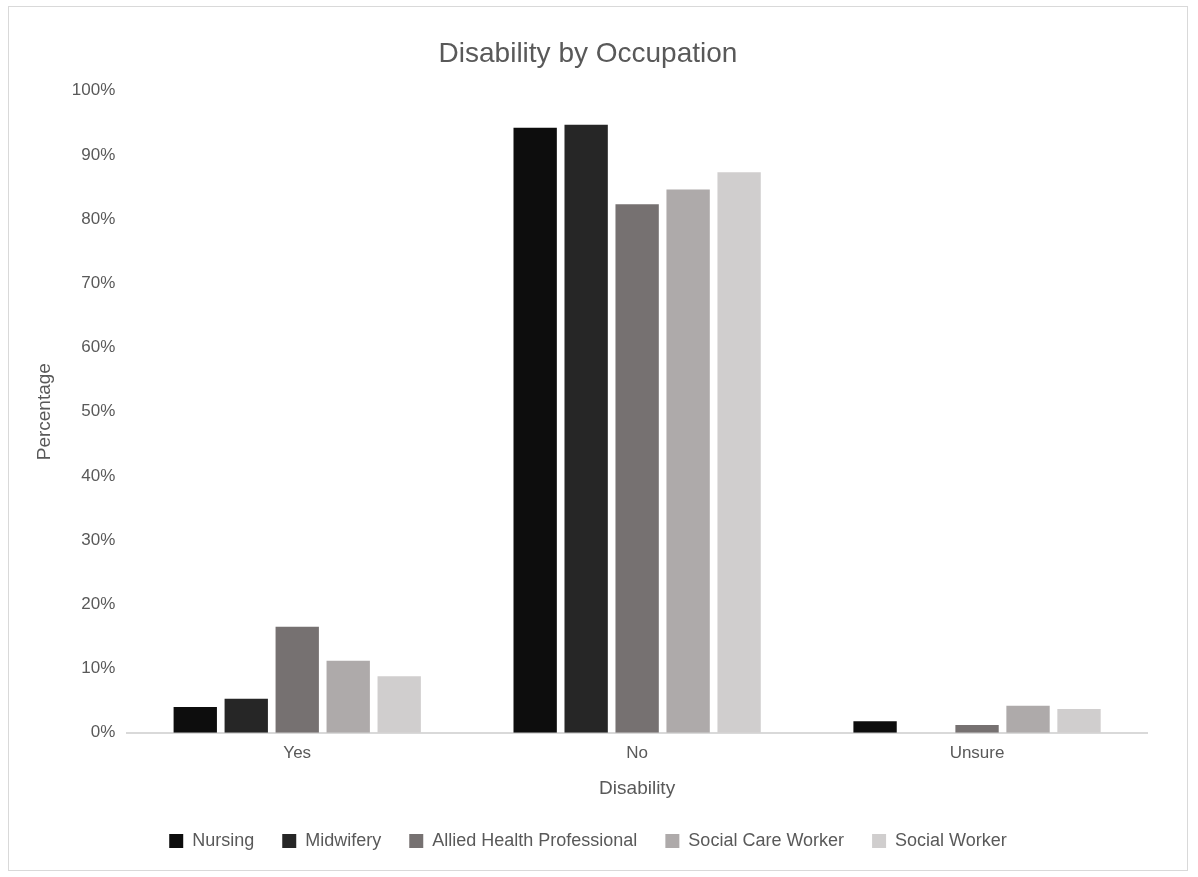 This screenshot has width=1198, height=877. What do you see at coordinates (343, 839) in the screenshot?
I see `legend-label: Midwifery` at bounding box center [343, 839].